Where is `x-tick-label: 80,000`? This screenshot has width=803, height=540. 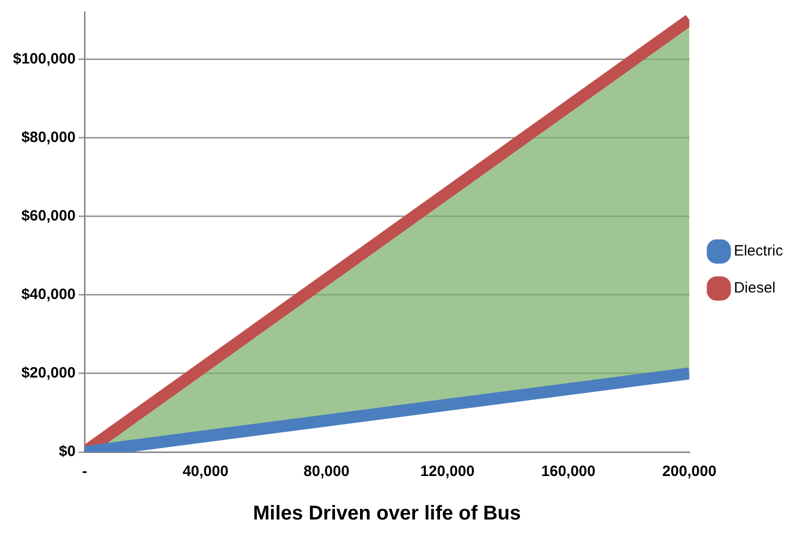 x-tick-label: 80,000 is located at coordinates (327, 471).